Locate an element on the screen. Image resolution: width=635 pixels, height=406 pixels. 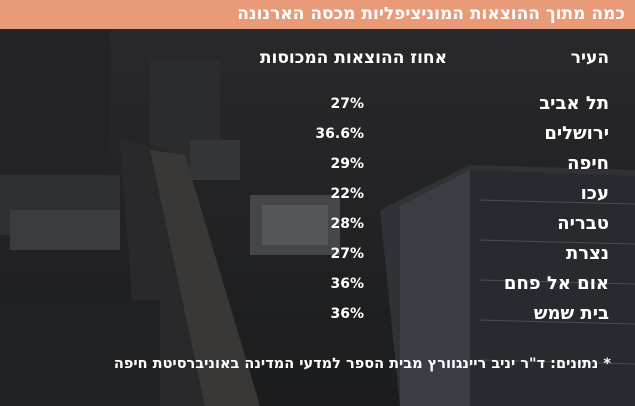
city-label: בית שמש is located at coordinates (571, 313).